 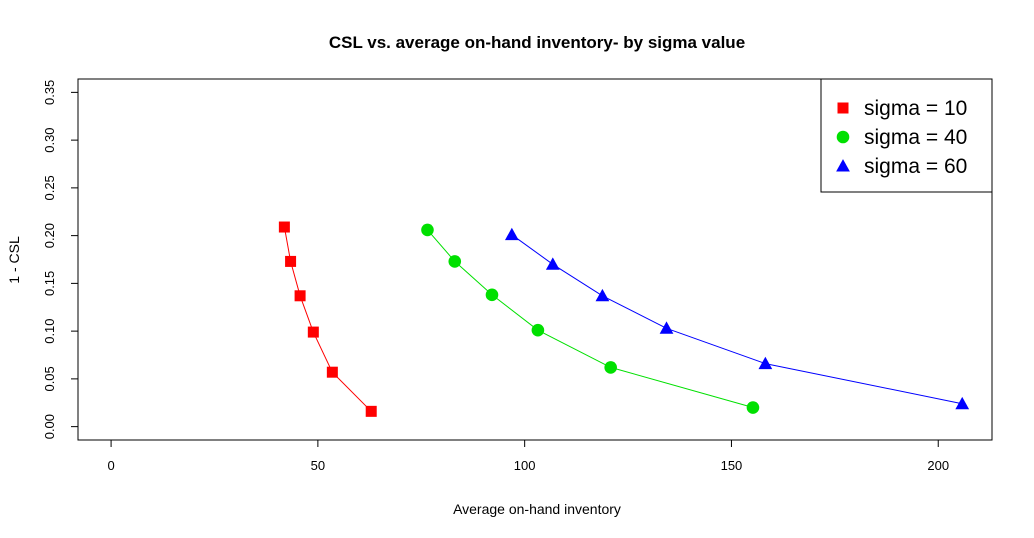 What do you see at coordinates (49, 139) in the screenshot?
I see `y-tick-label: 0.30` at bounding box center [49, 139].